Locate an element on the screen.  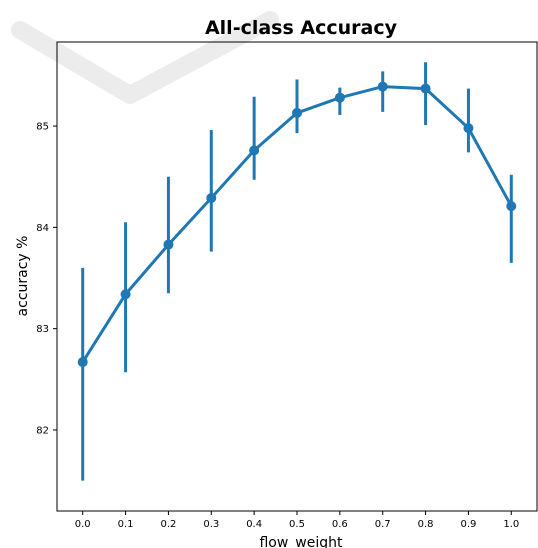
x-tick-label: 0.2 is located at coordinates (168, 524).